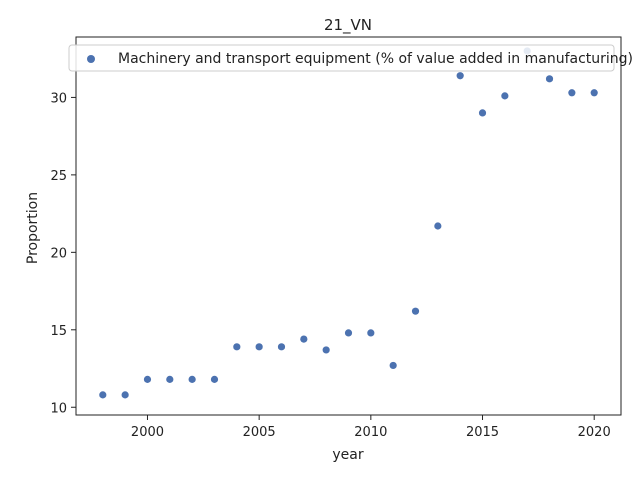 This screenshot has width=640, height=480. What do you see at coordinates (347, 455) in the screenshot?
I see `x-axis-title: year` at bounding box center [347, 455].